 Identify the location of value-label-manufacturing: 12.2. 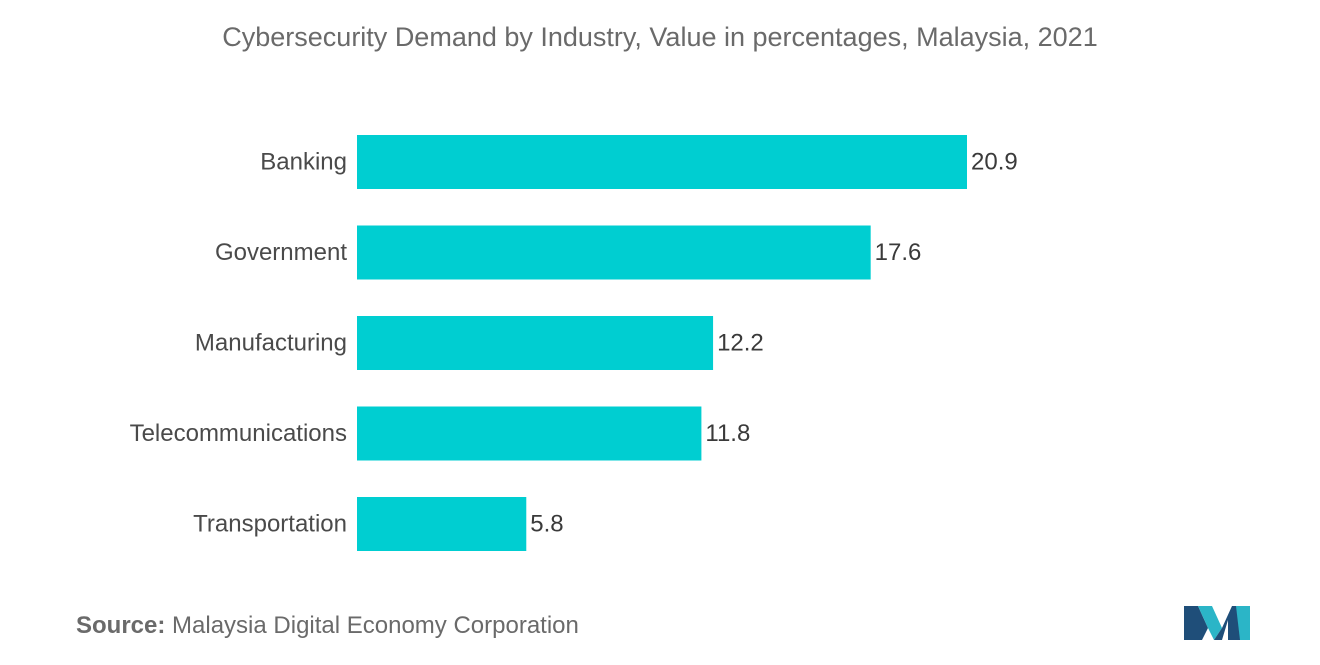
(740, 343).